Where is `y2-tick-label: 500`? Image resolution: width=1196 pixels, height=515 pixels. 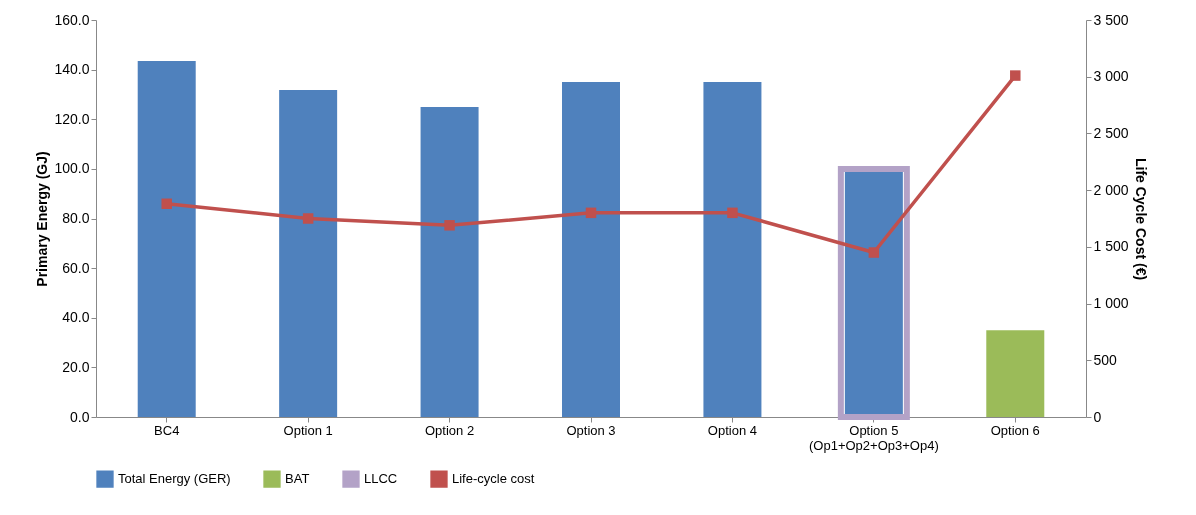 y2-tick-label: 500 is located at coordinates (1105, 359).